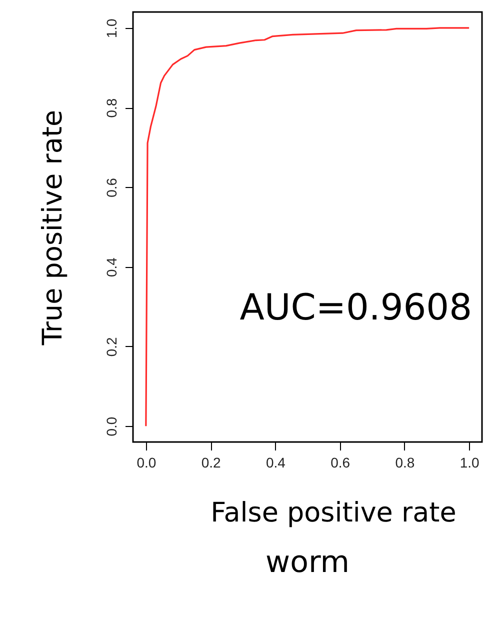 The height and width of the screenshot is (621, 489). Describe the element at coordinates (211, 462) in the screenshot. I see `x-tick-label: 0.2` at that location.